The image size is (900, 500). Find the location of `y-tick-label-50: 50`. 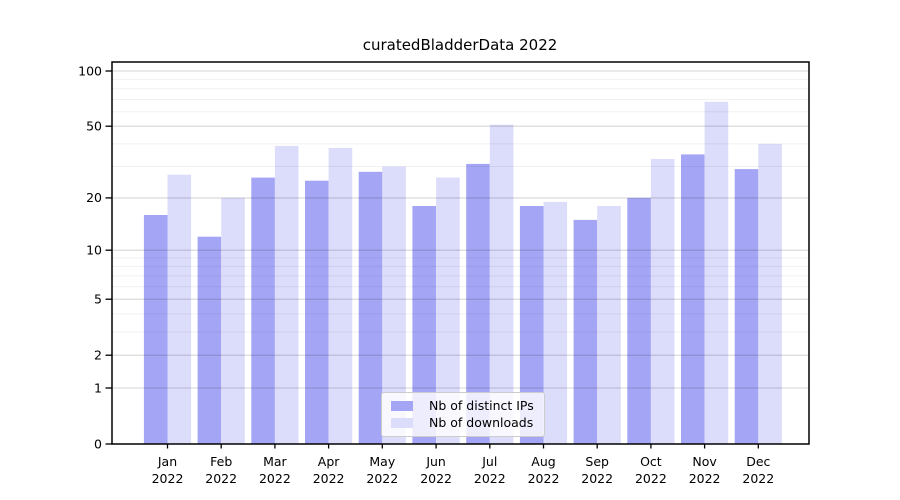

y-tick-label-50: 50 is located at coordinates (94, 126).